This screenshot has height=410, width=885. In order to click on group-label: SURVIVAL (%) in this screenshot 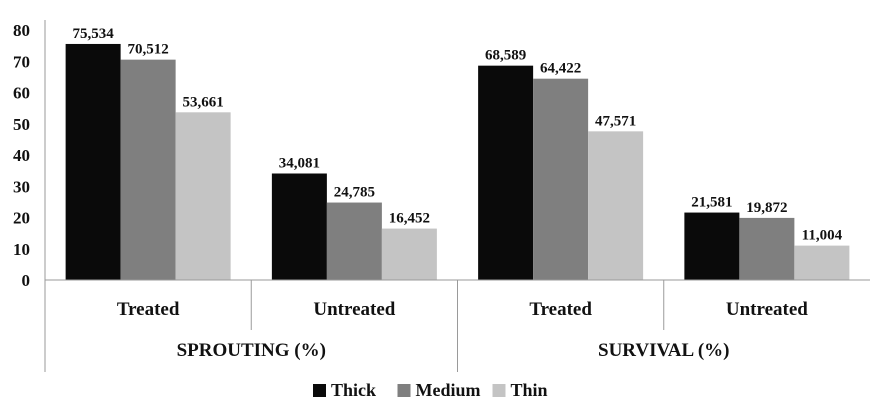, I will do `click(663, 350)`.